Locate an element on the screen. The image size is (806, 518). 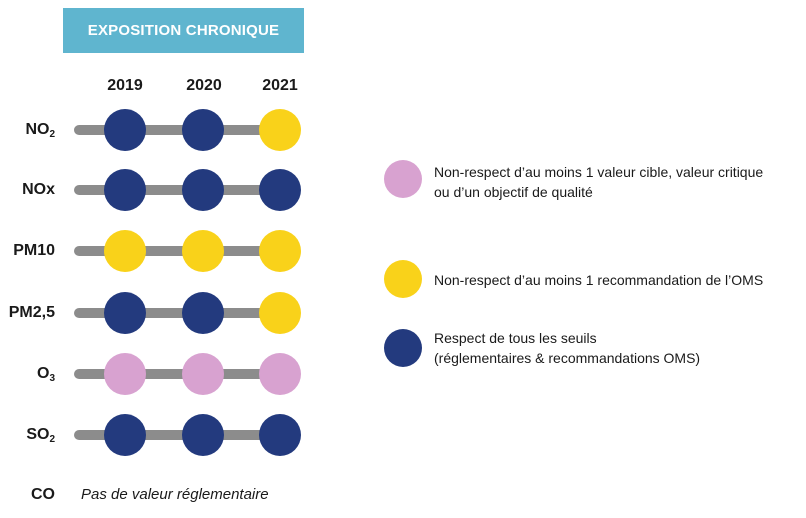
pollutant-label-nox: NOx is located at coordinates (38, 189).